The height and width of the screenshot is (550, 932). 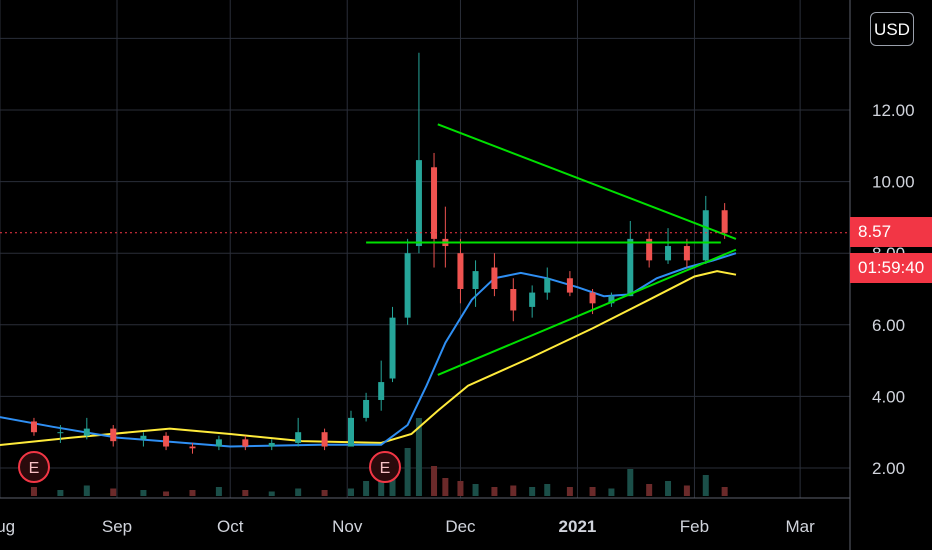 What do you see at coordinates (385, 467) in the screenshot?
I see `earnings-marker-nov: E` at bounding box center [385, 467].